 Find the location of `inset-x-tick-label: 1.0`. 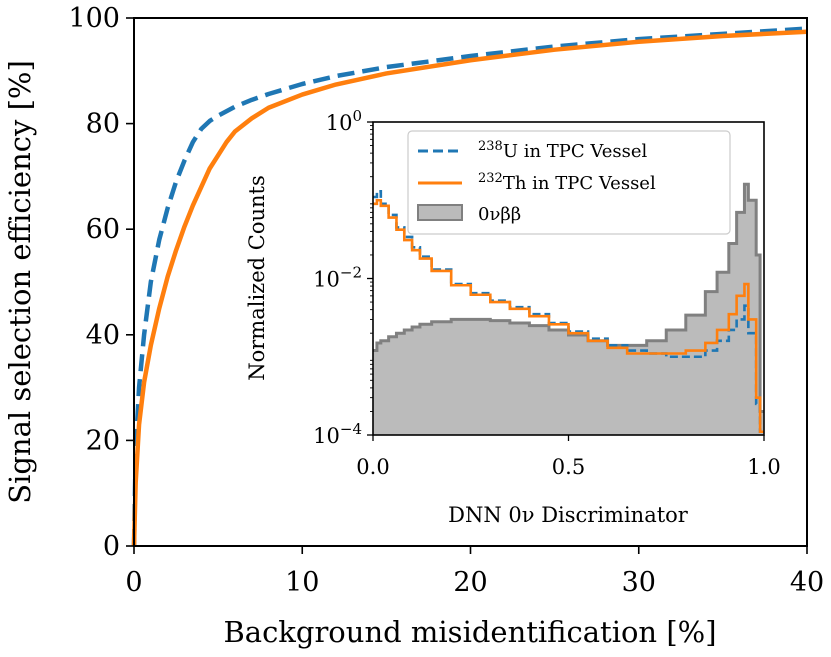

inset-x-tick-label: 1.0 is located at coordinates (763, 467).